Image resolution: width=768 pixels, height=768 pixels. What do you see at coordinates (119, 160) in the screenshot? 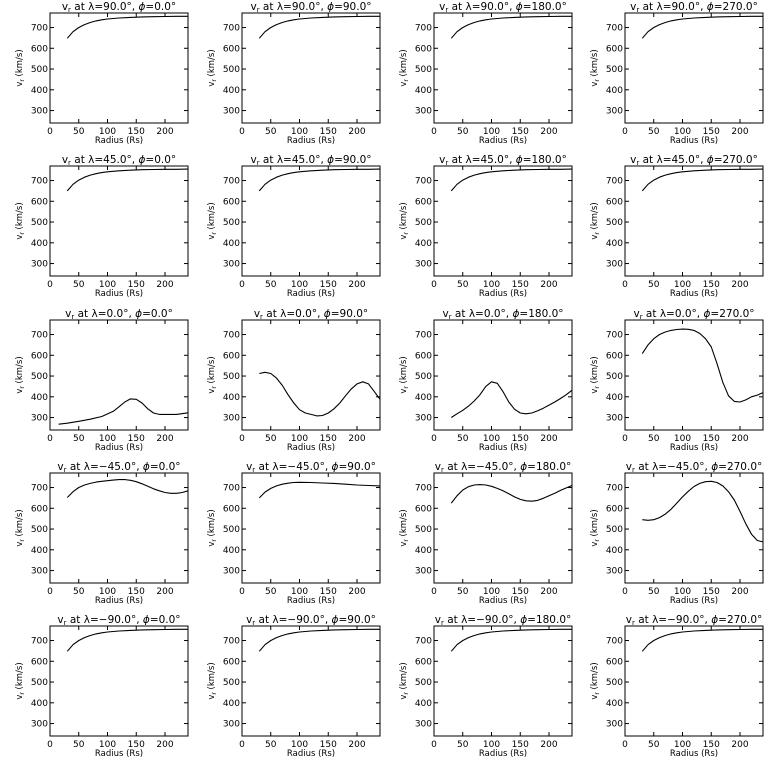
I see `panel-title: vr at λ=45.0°, ϕ=0.0°` at bounding box center [119, 160].